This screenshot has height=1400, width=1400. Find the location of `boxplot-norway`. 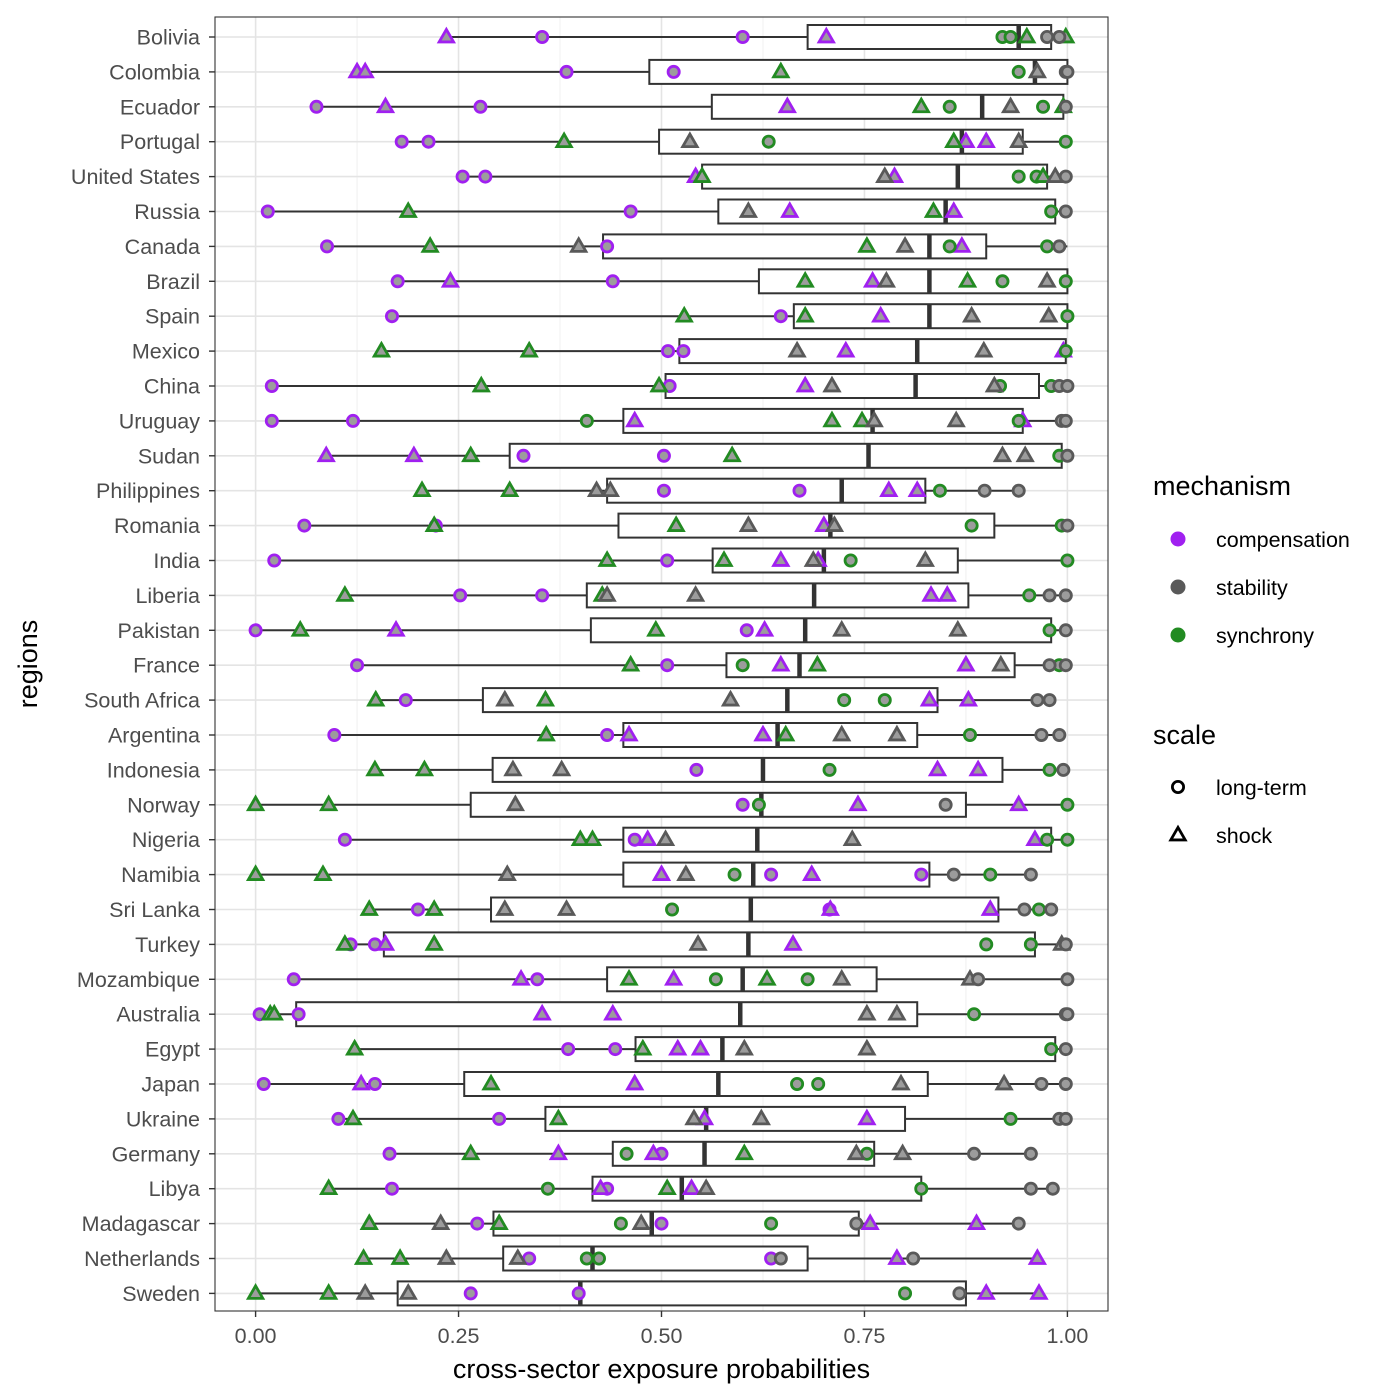

boxplot-norway is located at coordinates (661, 804).